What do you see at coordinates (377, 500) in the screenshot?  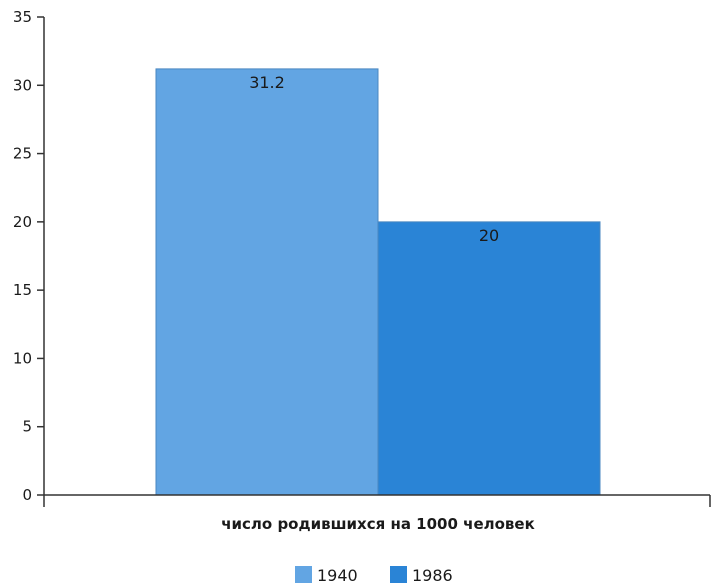 I see `x-axis` at bounding box center [377, 500].